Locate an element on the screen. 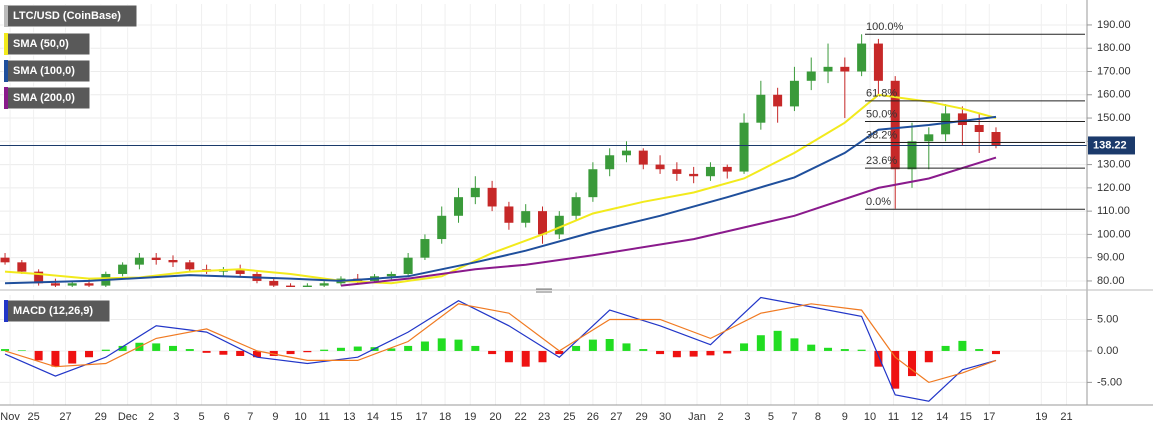 The image size is (1153, 435). x-tick-label: 15 is located at coordinates (396, 417).